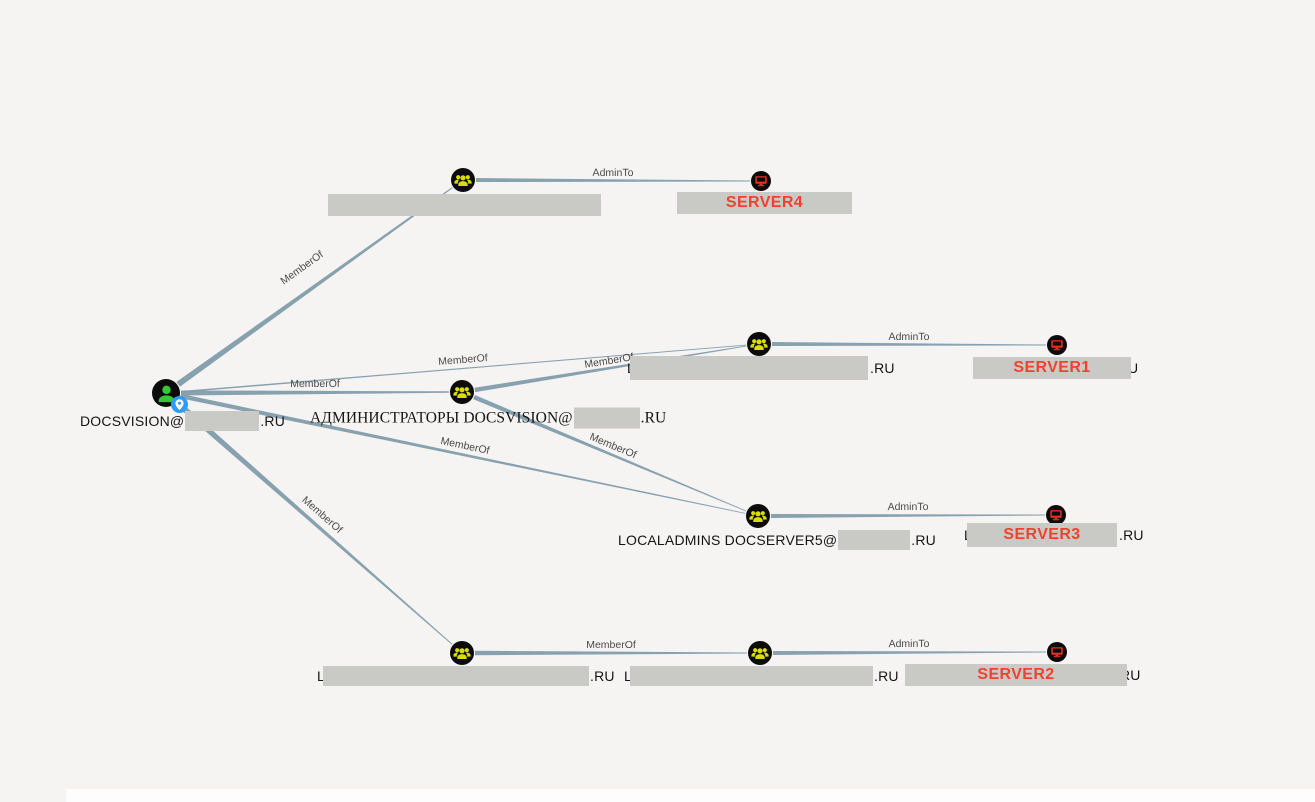  I want to click on location-pin-badge, so click(179, 404).